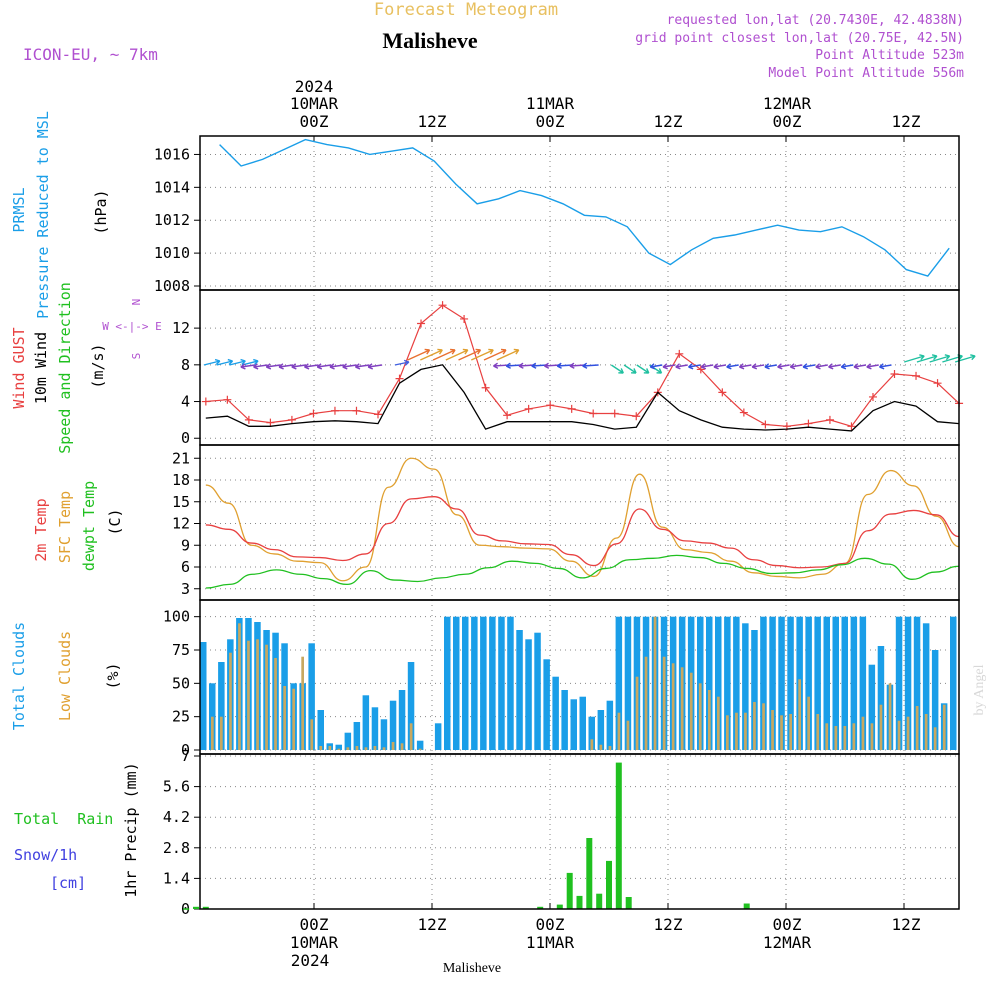 The height and width of the screenshot is (1000, 1000). What do you see at coordinates (77, 829) in the screenshot?
I see `rain-labels: Total Rain Snow/1h [cm] 1hr Precip (mm)` at bounding box center [77, 829].